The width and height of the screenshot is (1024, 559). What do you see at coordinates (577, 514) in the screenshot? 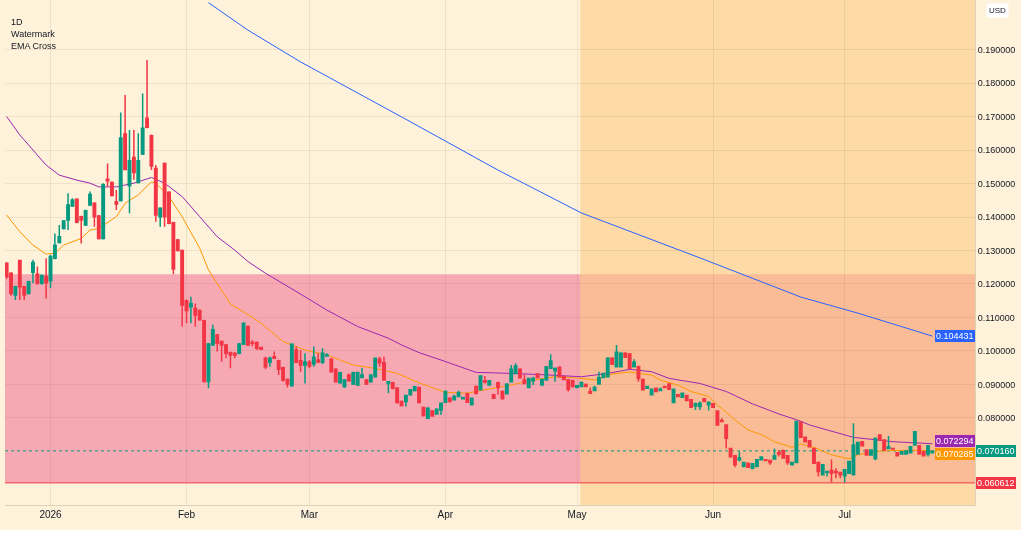
I see `x-tick-label: May` at bounding box center [577, 514].